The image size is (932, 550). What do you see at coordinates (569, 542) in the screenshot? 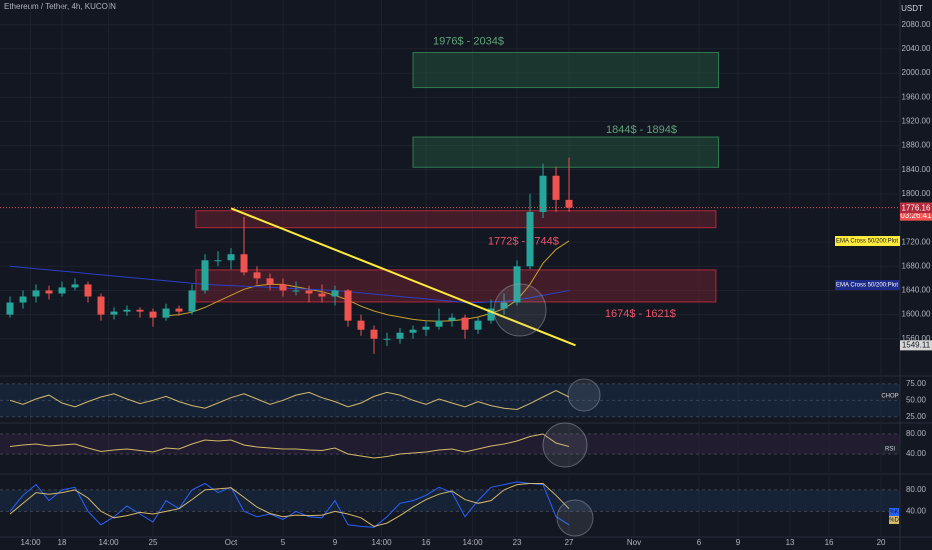
I see `x-tick-label: 27` at bounding box center [569, 542].